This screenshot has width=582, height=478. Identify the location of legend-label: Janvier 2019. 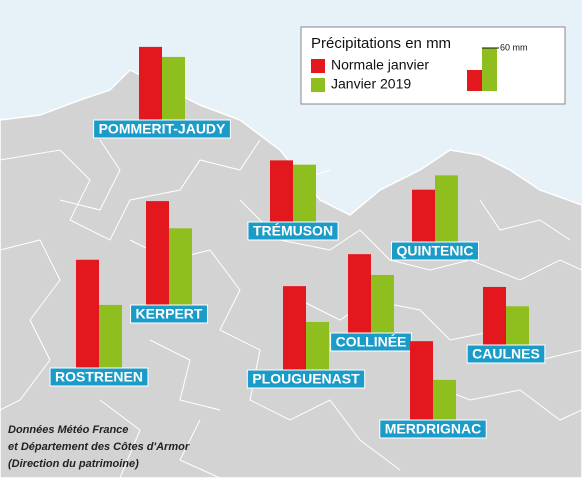
(371, 84).